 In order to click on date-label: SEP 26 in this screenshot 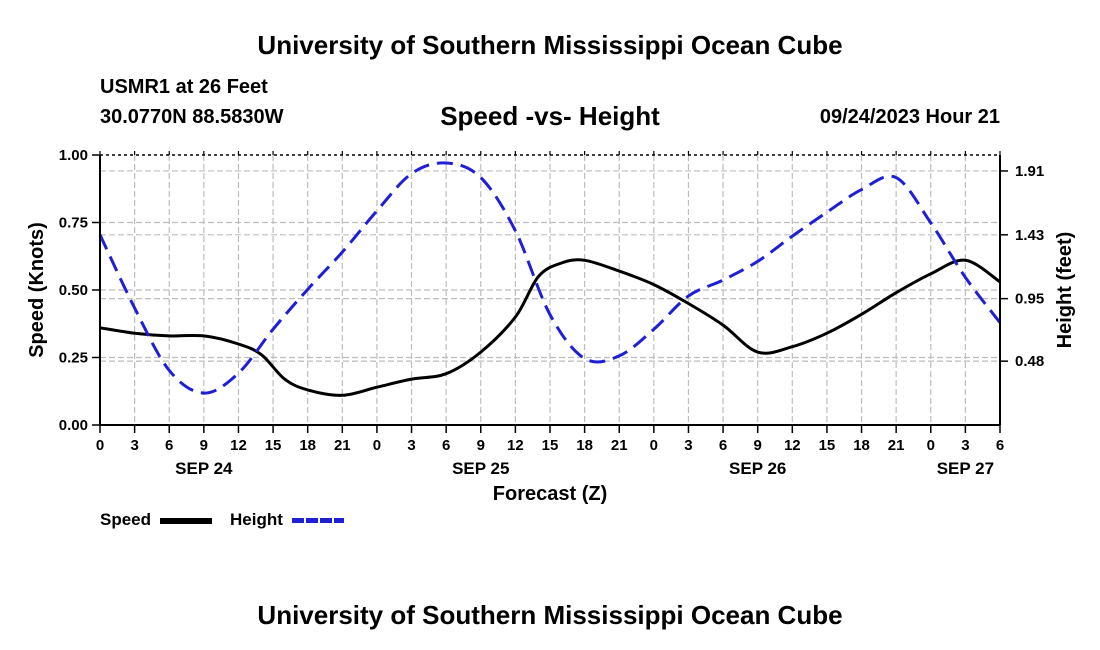, I will do `click(757, 468)`.